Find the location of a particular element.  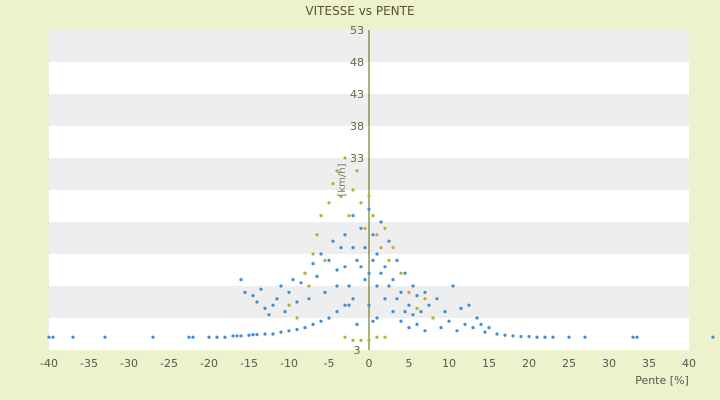

x-tick-label: -15 is located at coordinates (249, 363).